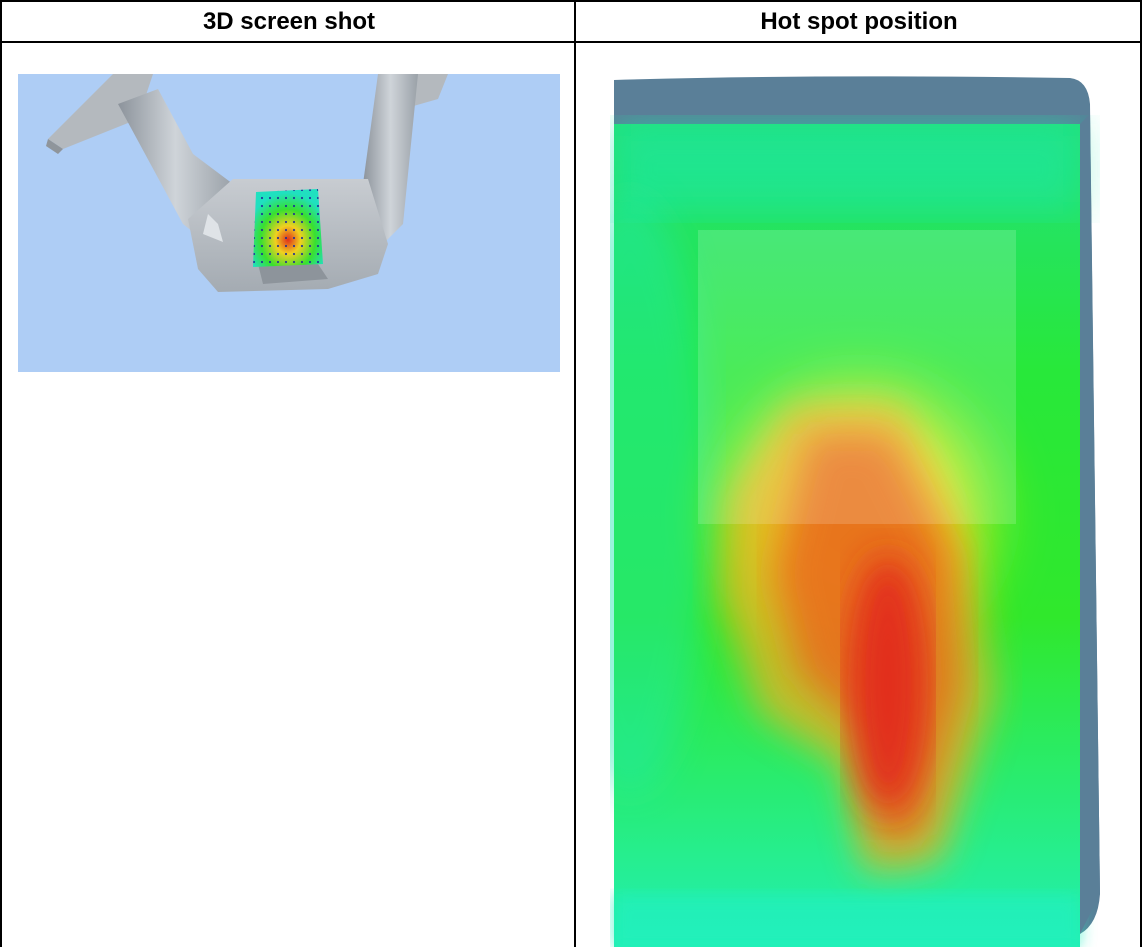 The width and height of the screenshot is (1142, 947). I want to click on column-divider, so click(575, 473).